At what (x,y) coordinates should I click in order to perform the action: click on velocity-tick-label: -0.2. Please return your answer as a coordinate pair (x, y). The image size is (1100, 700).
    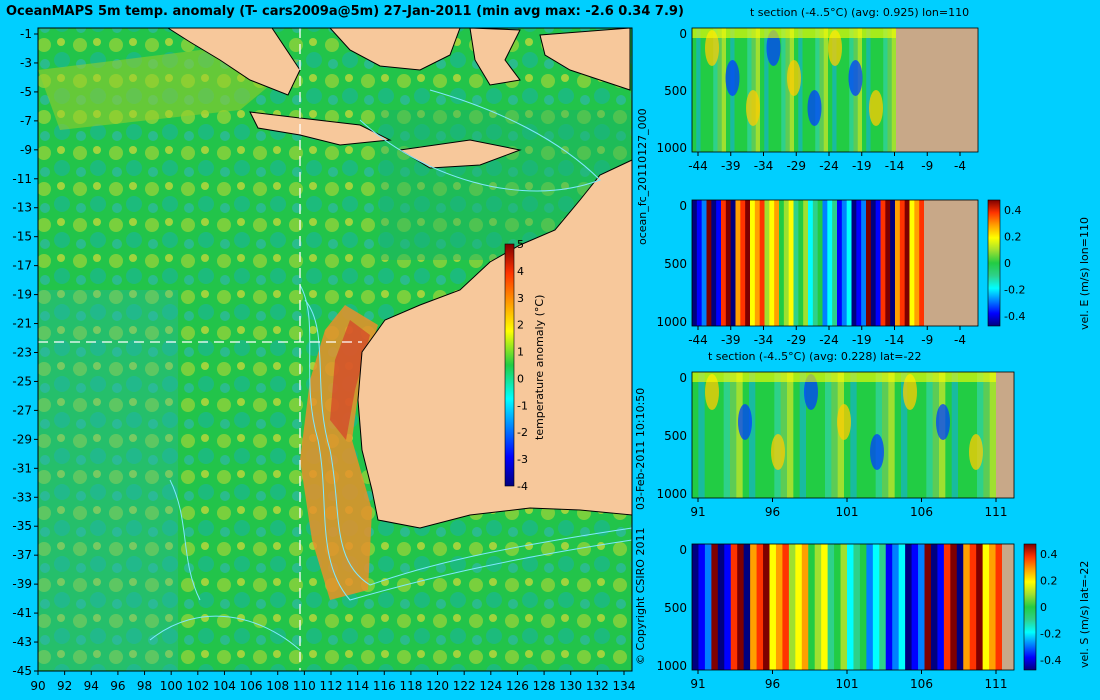
    Looking at the image, I should click on (1050, 634).